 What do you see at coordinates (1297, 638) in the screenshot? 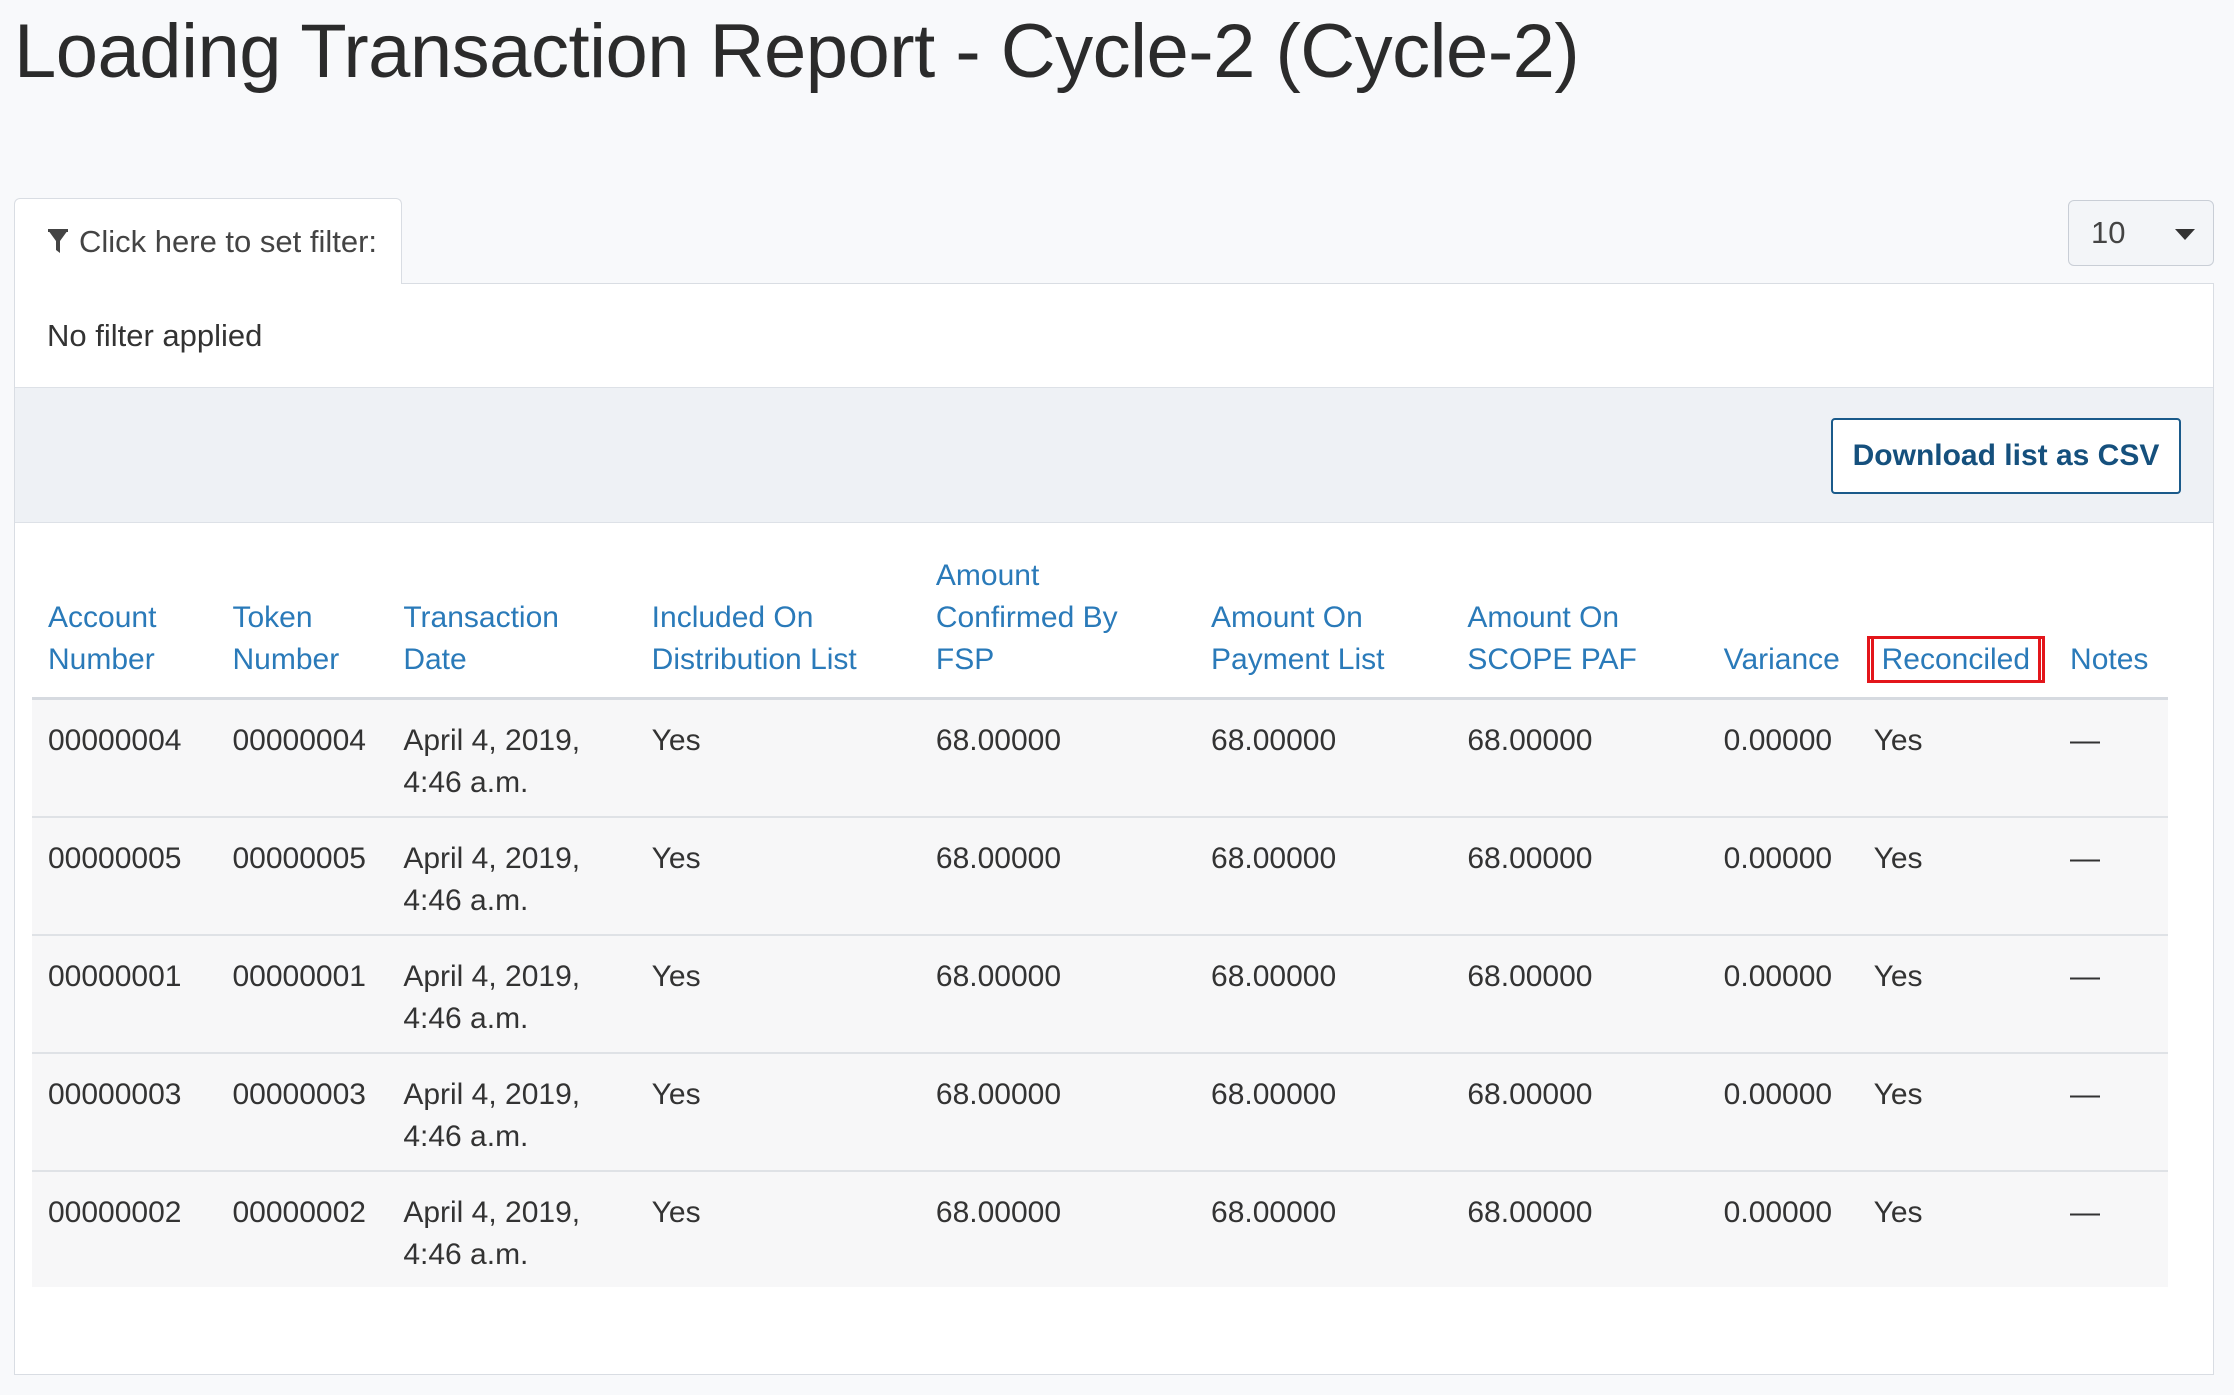
I see `sort-link-payment: Amount On Payment List` at bounding box center [1297, 638].